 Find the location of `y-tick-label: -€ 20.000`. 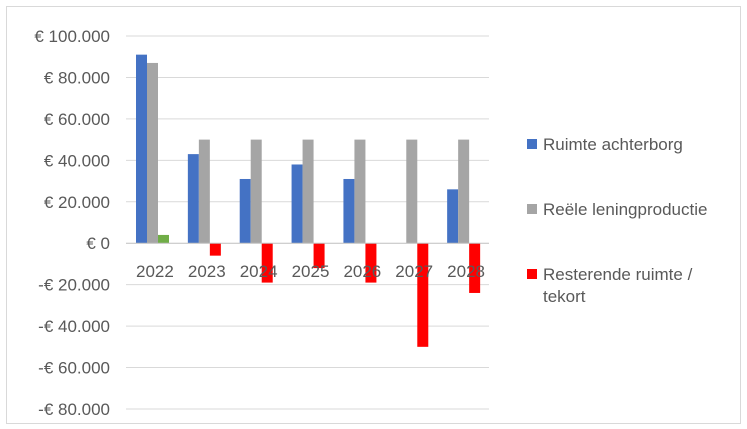

y-tick-label: -€ 20.000 is located at coordinates (74, 285).